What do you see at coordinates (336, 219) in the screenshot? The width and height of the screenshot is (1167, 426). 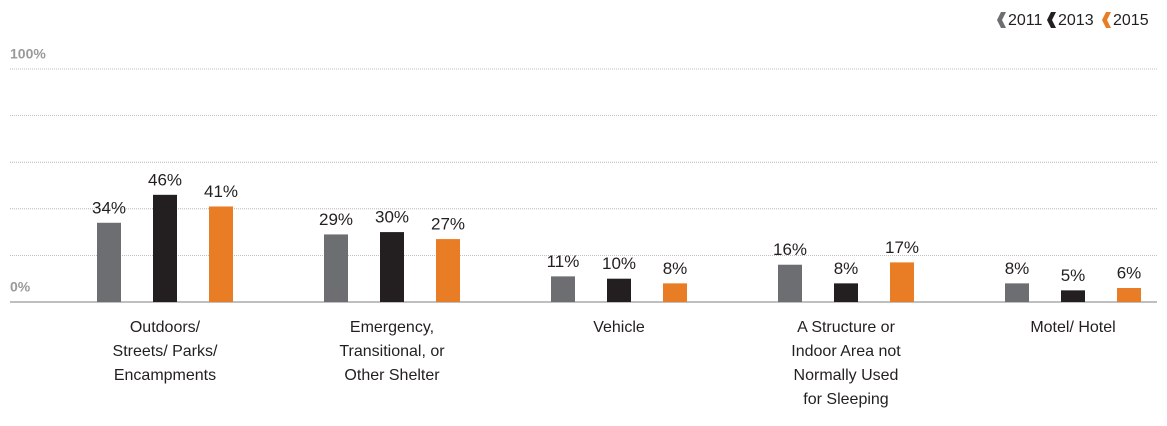 I see `value-label: 29%` at bounding box center [336, 219].